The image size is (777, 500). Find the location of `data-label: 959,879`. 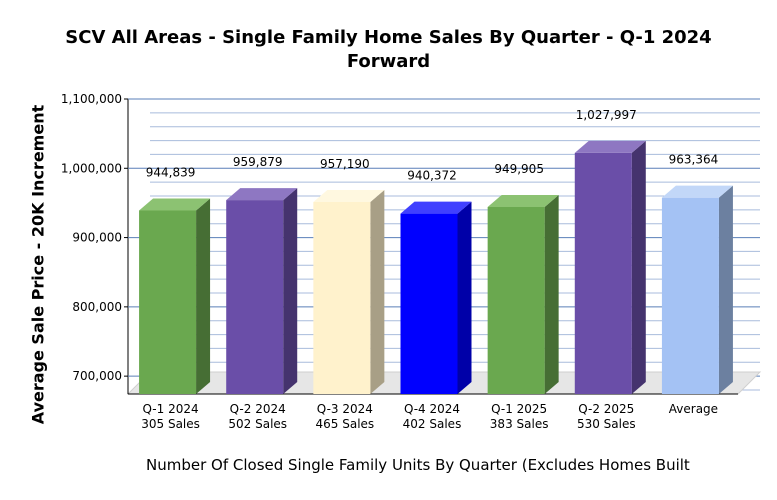

data-label: 959,879 is located at coordinates (258, 162).